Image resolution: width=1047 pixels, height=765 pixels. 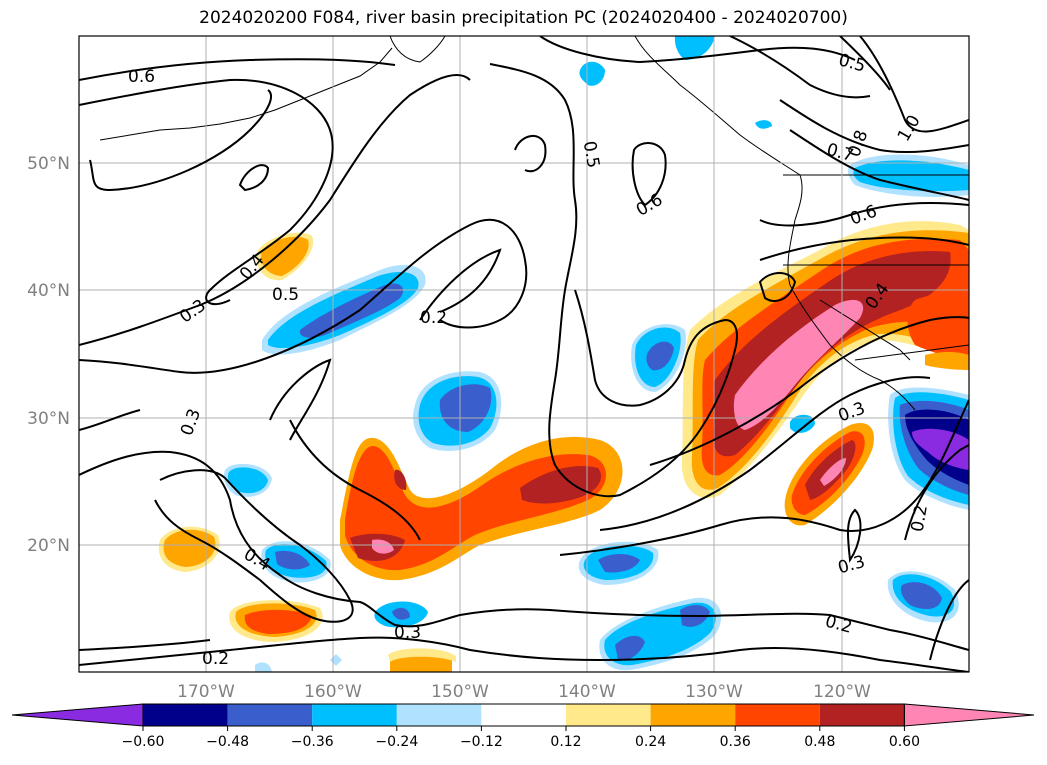 What do you see at coordinates (48, 546) in the screenshot?
I see `lat-label: 20°N` at bounding box center [48, 546].